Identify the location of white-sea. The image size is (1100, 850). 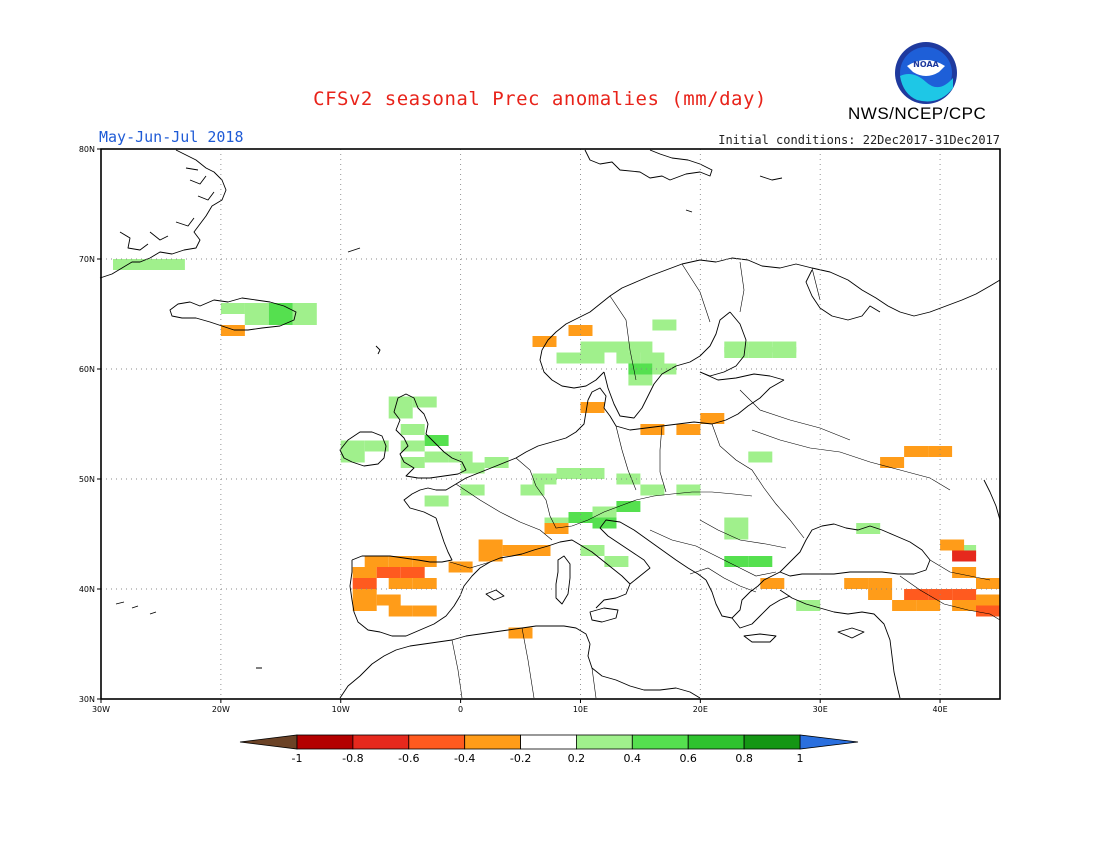
(843, 295).